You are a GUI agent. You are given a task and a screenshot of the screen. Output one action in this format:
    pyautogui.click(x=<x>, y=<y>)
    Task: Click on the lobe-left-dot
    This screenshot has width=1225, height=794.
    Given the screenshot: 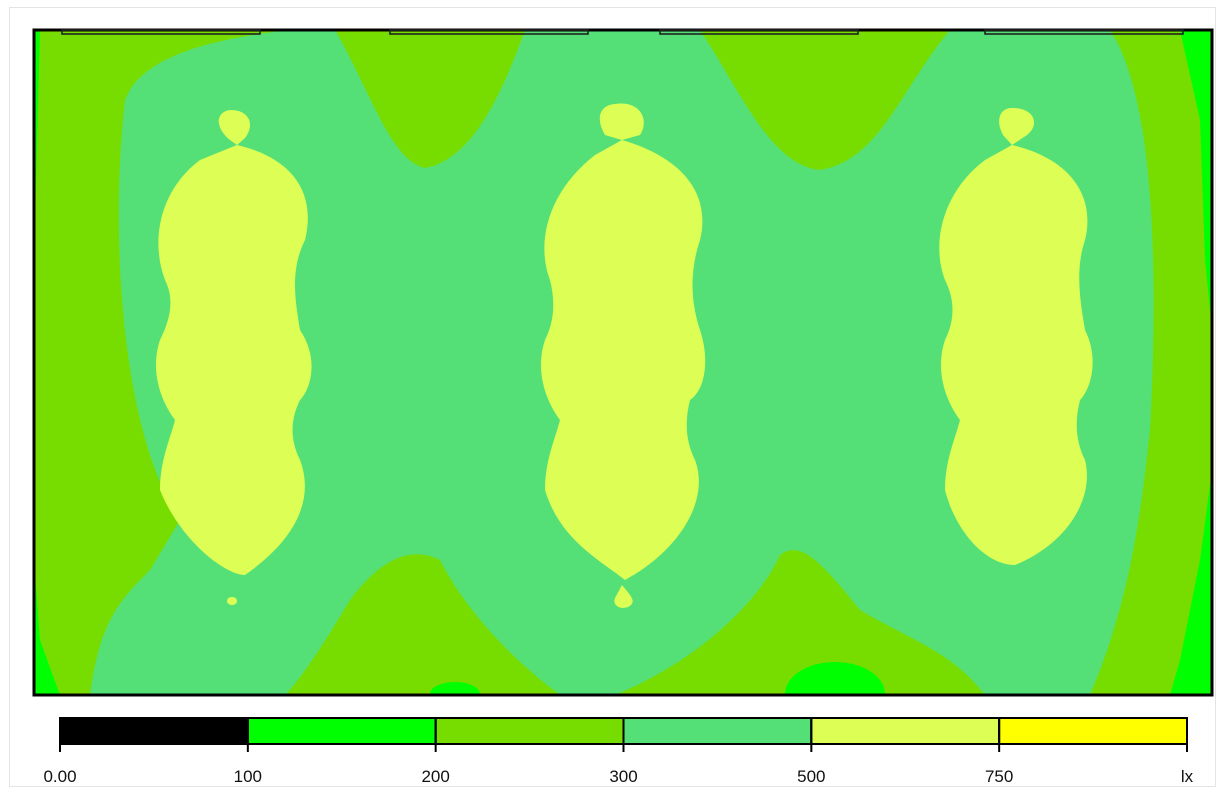 What is the action you would take?
    pyautogui.click(x=232, y=601)
    